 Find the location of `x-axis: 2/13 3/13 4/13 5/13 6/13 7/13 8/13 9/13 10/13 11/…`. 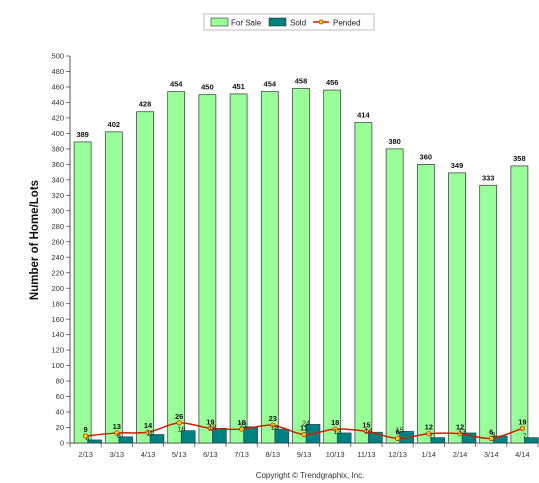

x-axis: 2/13 3/13 4/13 5/13 6/13 7/13 8/13 9/13 10/13 11/… is located at coordinates (304, 450).